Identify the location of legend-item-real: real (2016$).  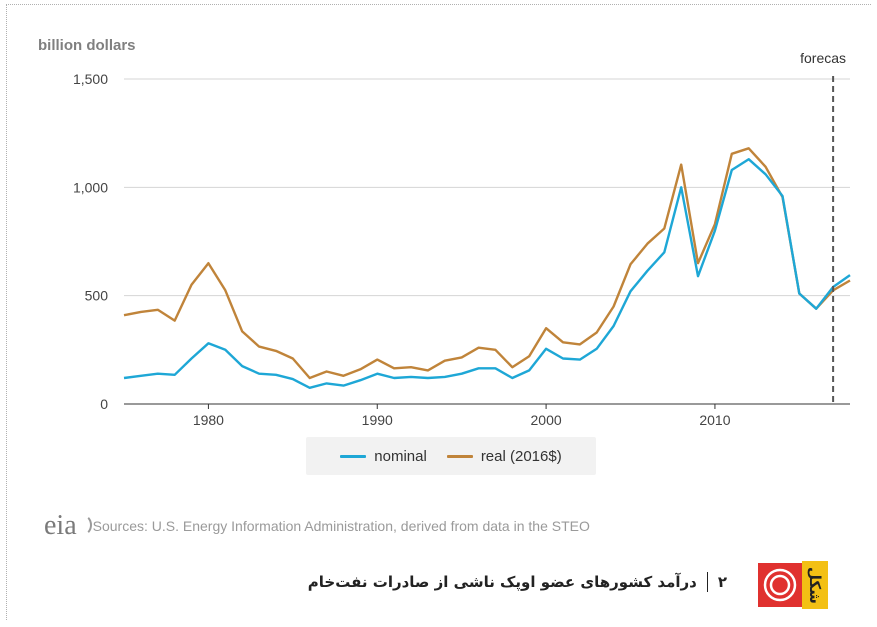
(504, 456).